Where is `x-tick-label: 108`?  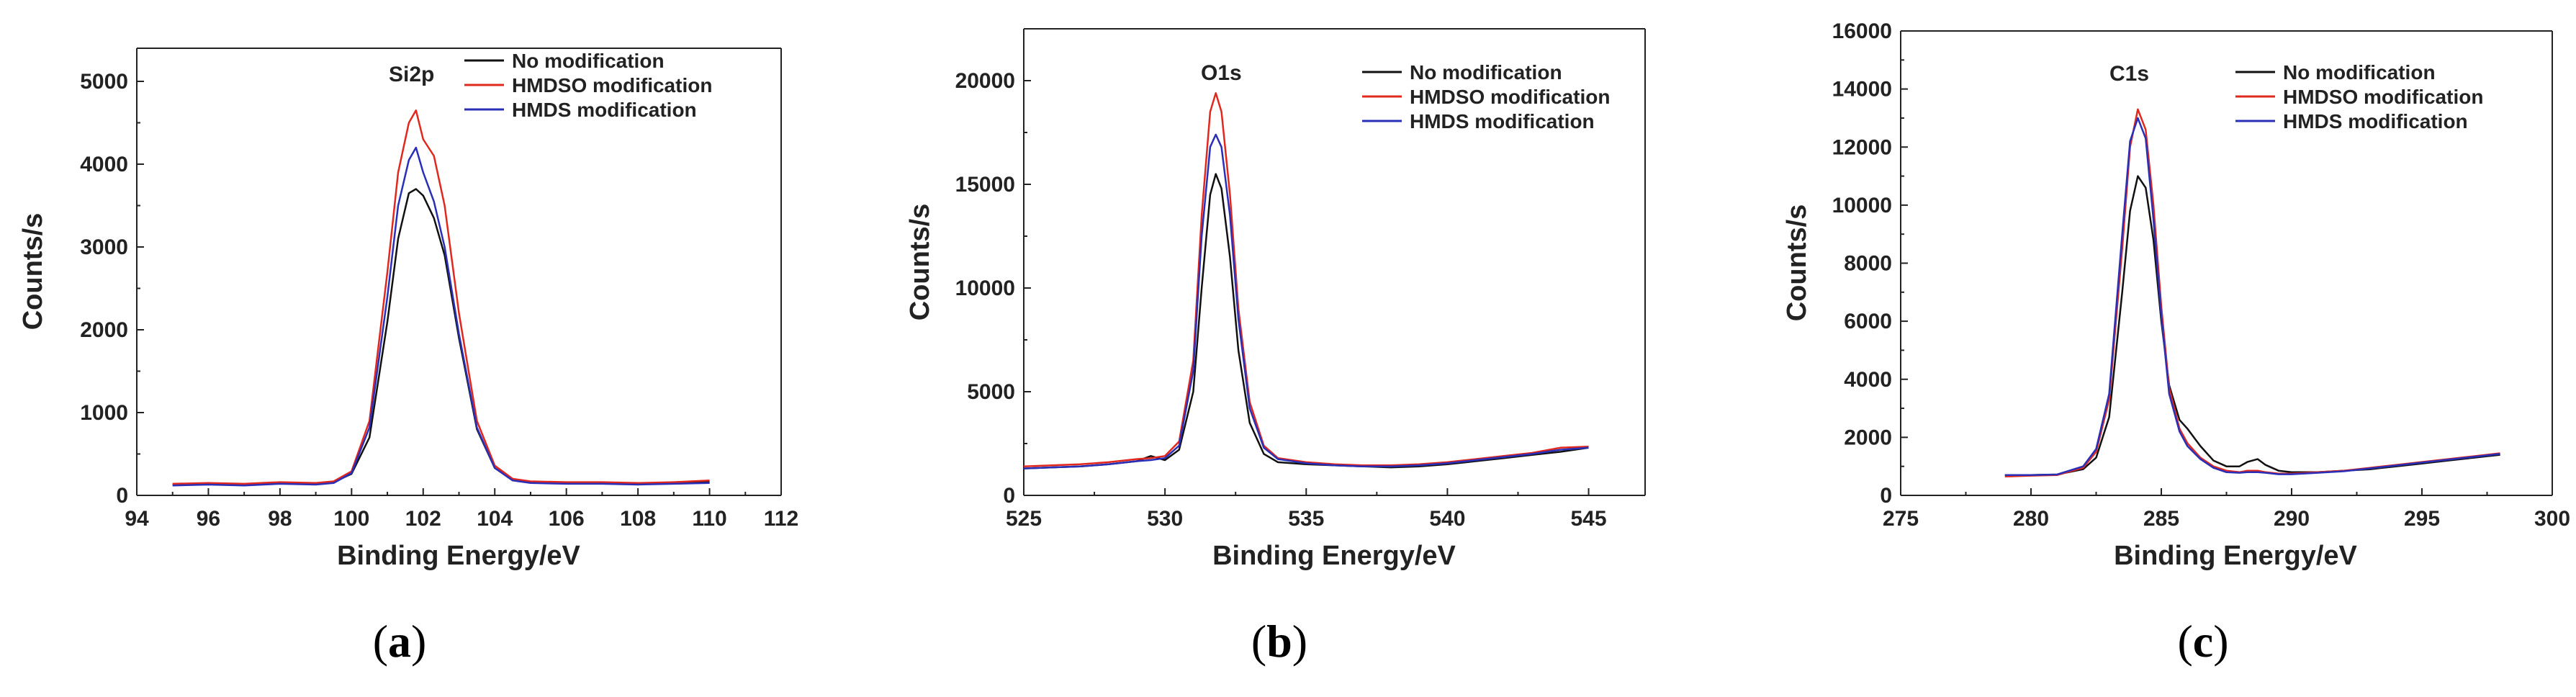
x-tick-label: 108 is located at coordinates (638, 519).